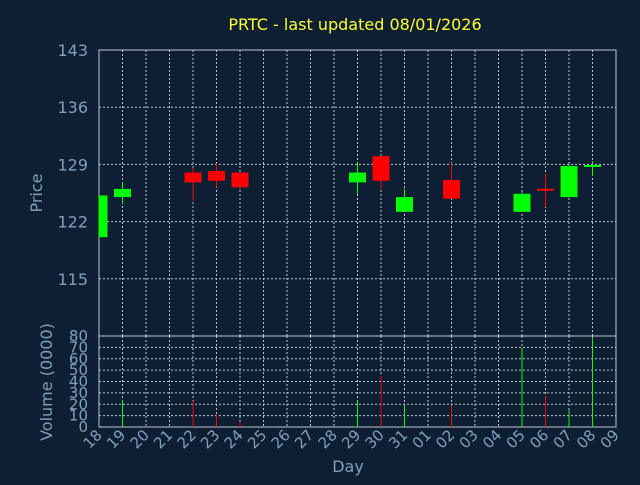 This screenshot has width=640, height=485. I want to click on volume-tick-label: 0, so click(83, 427).